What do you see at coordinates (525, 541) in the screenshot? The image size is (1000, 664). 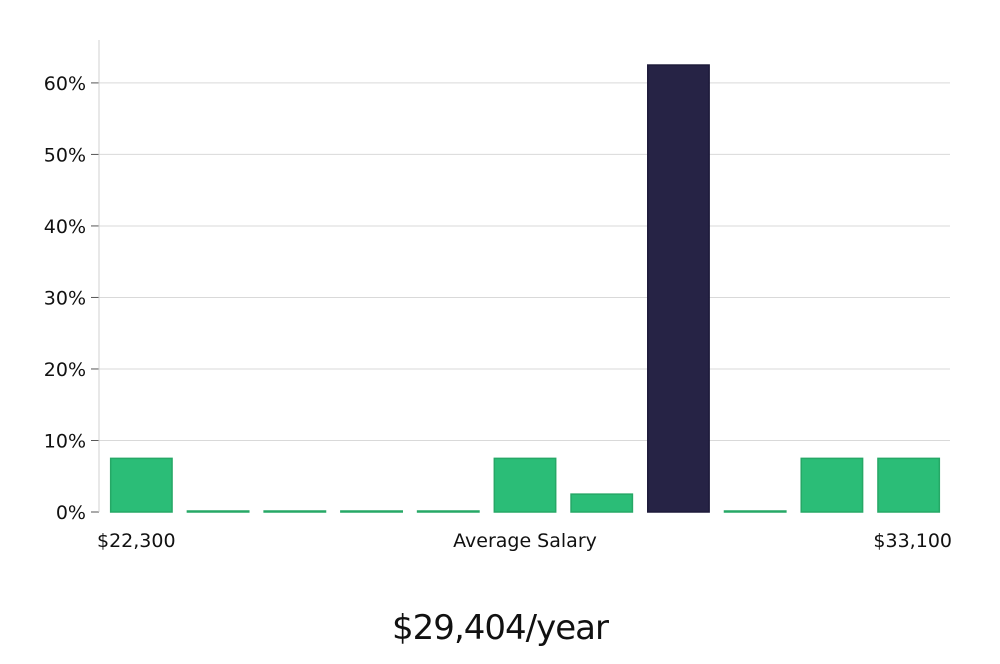 I see `x-label-average: Average Salary` at bounding box center [525, 541].